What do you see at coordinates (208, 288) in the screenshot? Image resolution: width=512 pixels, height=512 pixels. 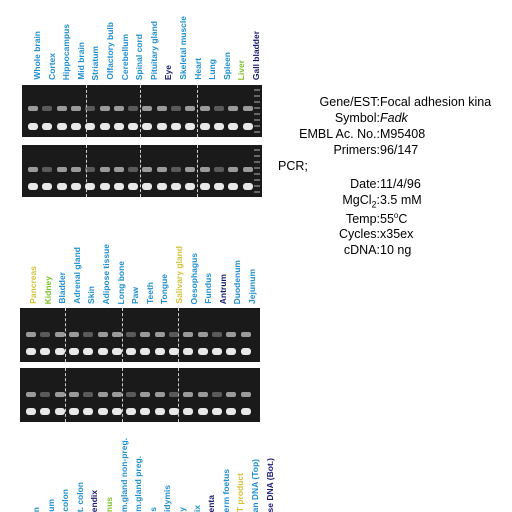 I see `lane-label: Fundus` at bounding box center [208, 288].